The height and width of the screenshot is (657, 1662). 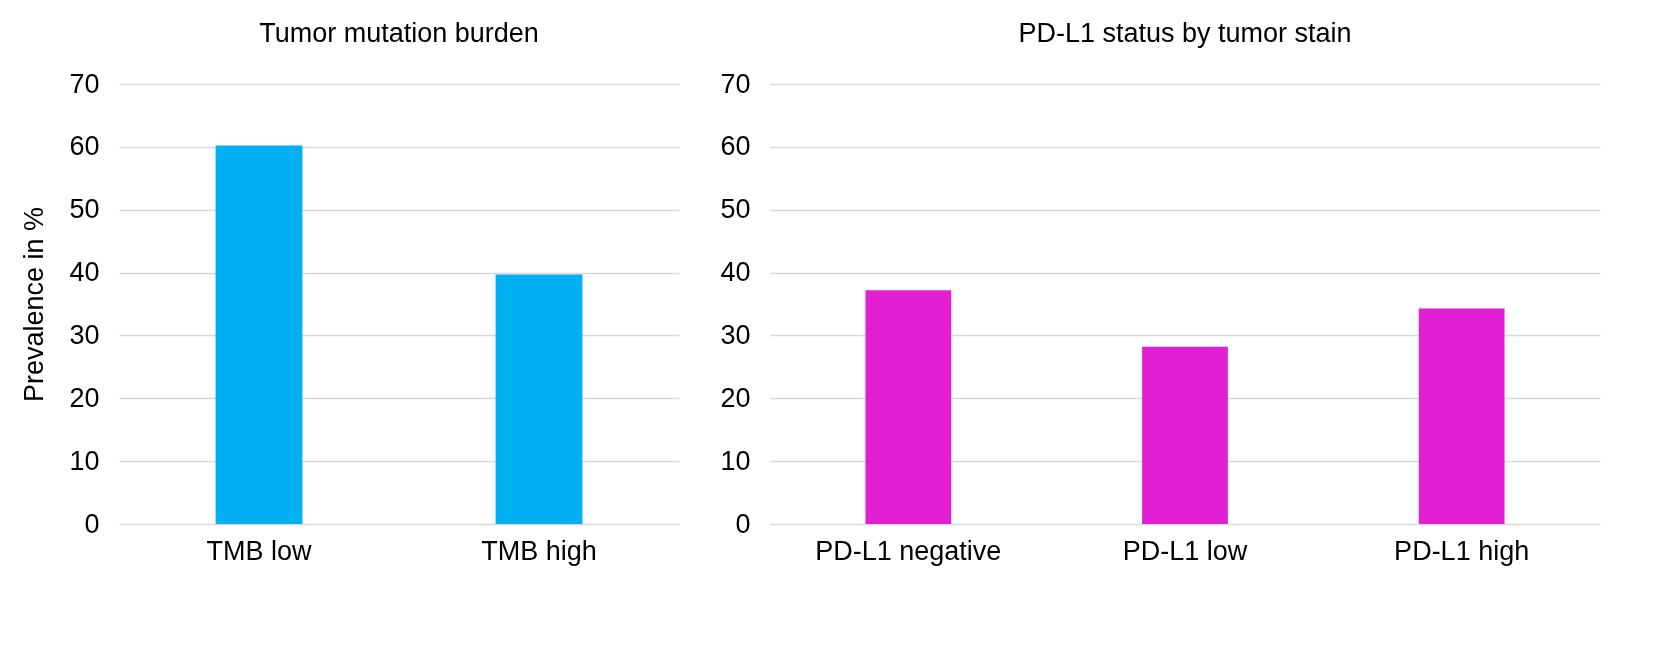 What do you see at coordinates (908, 550) in the screenshot?
I see `x-tick-label: PD-L1 negative` at bounding box center [908, 550].